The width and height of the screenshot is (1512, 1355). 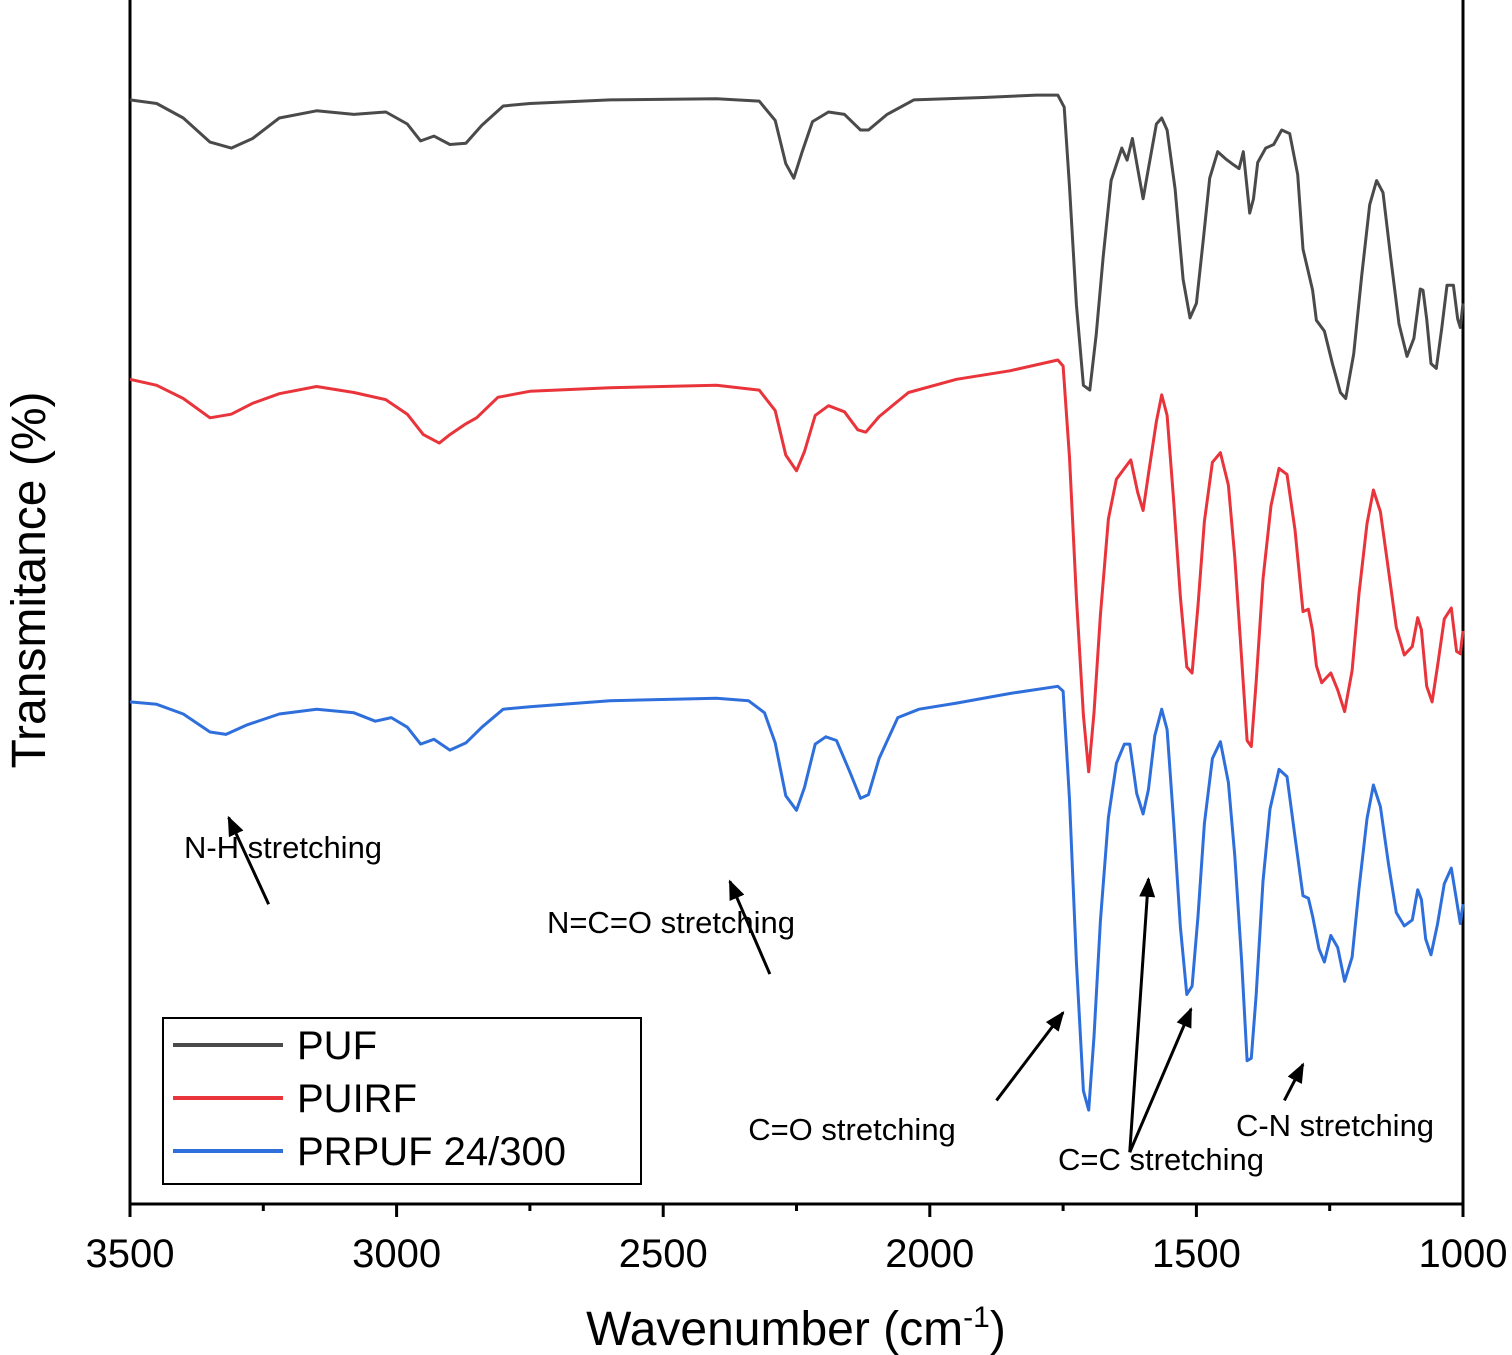 I want to click on annotation-cn-arrow, so click(x=1294, y=1082).